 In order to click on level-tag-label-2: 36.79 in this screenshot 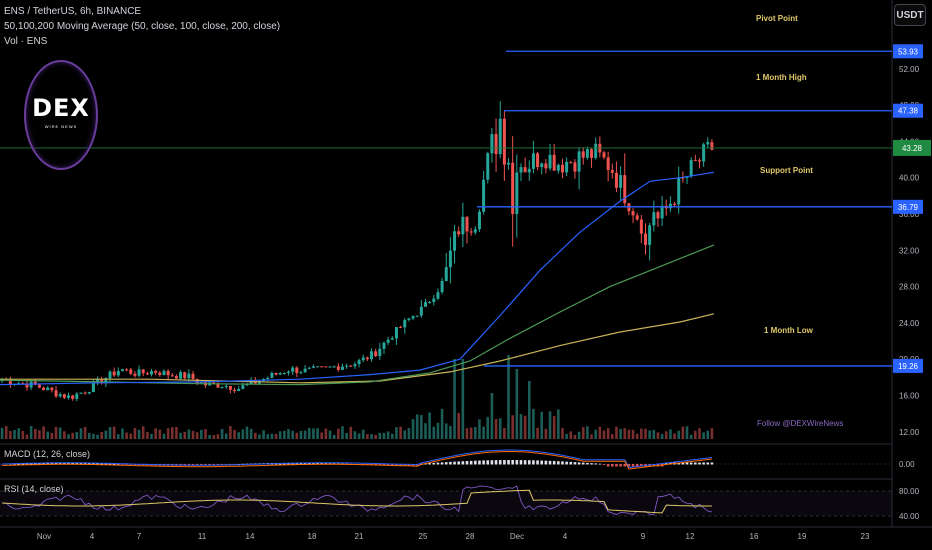, I will do `click(908, 207)`.